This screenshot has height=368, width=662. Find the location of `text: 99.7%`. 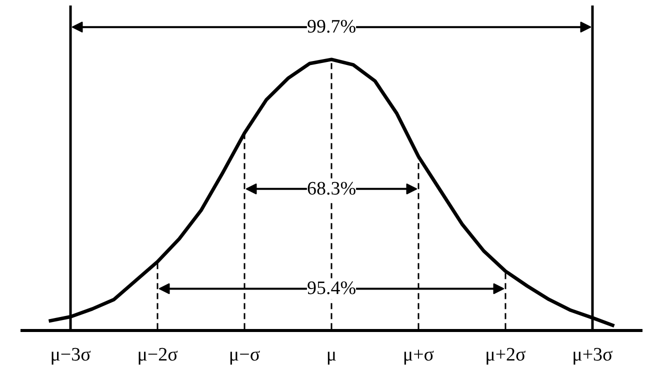

text: 99.7% is located at coordinates (331, 27).